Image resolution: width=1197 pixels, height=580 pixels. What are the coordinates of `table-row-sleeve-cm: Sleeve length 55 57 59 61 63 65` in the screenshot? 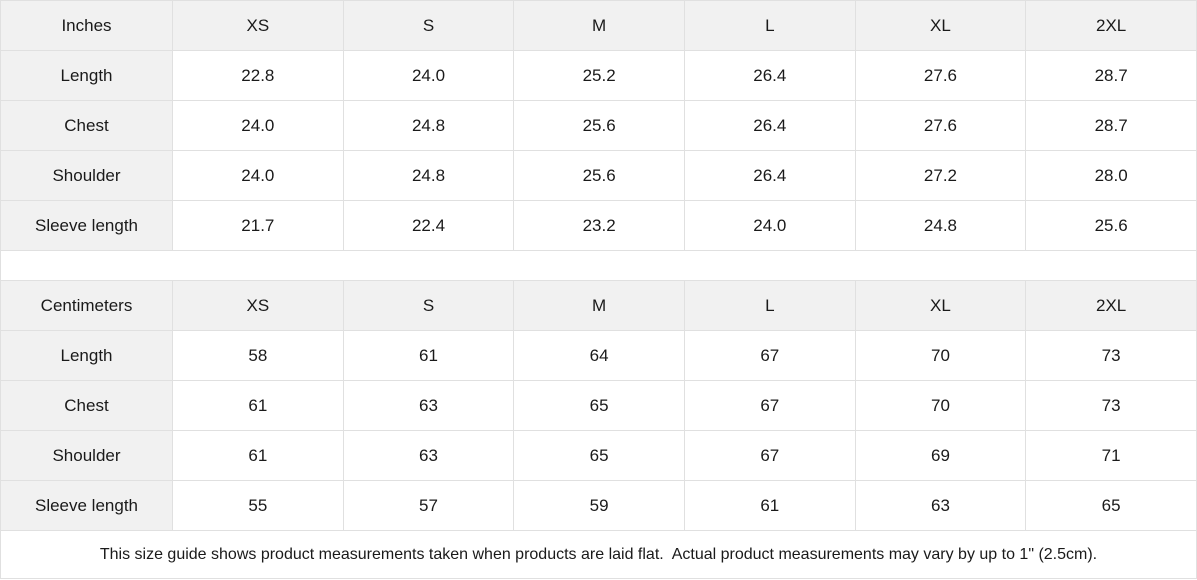 It's located at (598, 505).